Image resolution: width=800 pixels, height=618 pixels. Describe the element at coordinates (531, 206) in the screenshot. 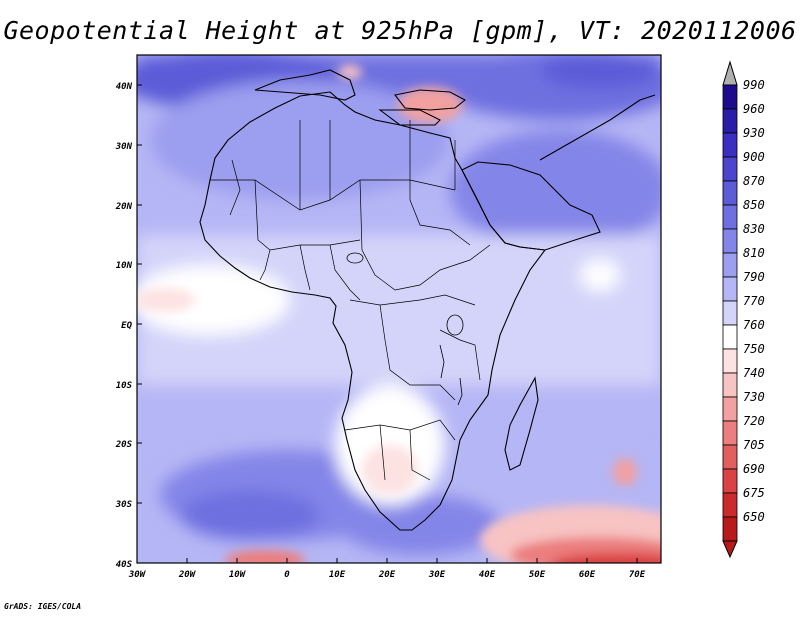

I see `arabia-outline` at that location.